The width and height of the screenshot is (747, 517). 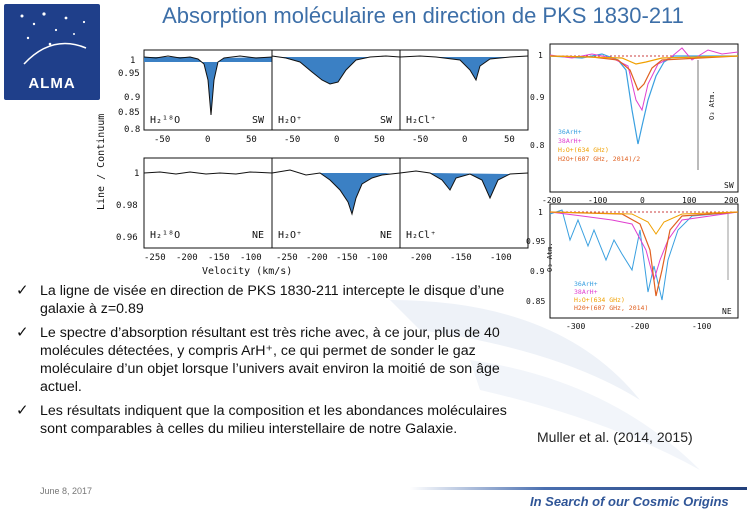 I want to click on top-panel-2: H₂O⁺ SW, so click(x=336, y=90).